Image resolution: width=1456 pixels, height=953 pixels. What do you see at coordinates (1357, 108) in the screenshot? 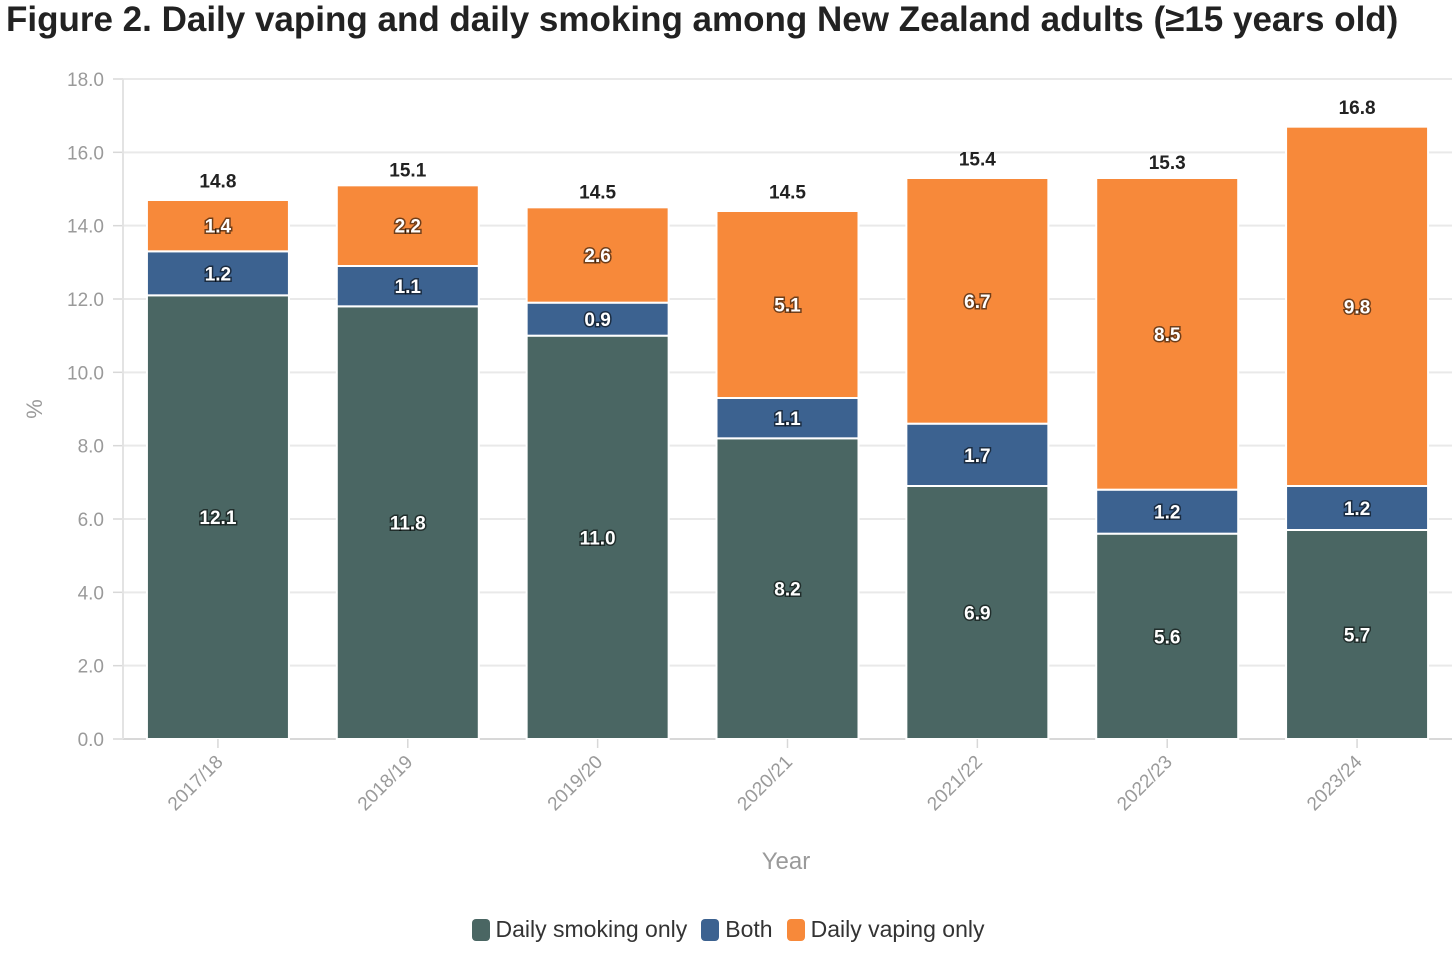
I see `total-label: 16.8` at bounding box center [1357, 108].